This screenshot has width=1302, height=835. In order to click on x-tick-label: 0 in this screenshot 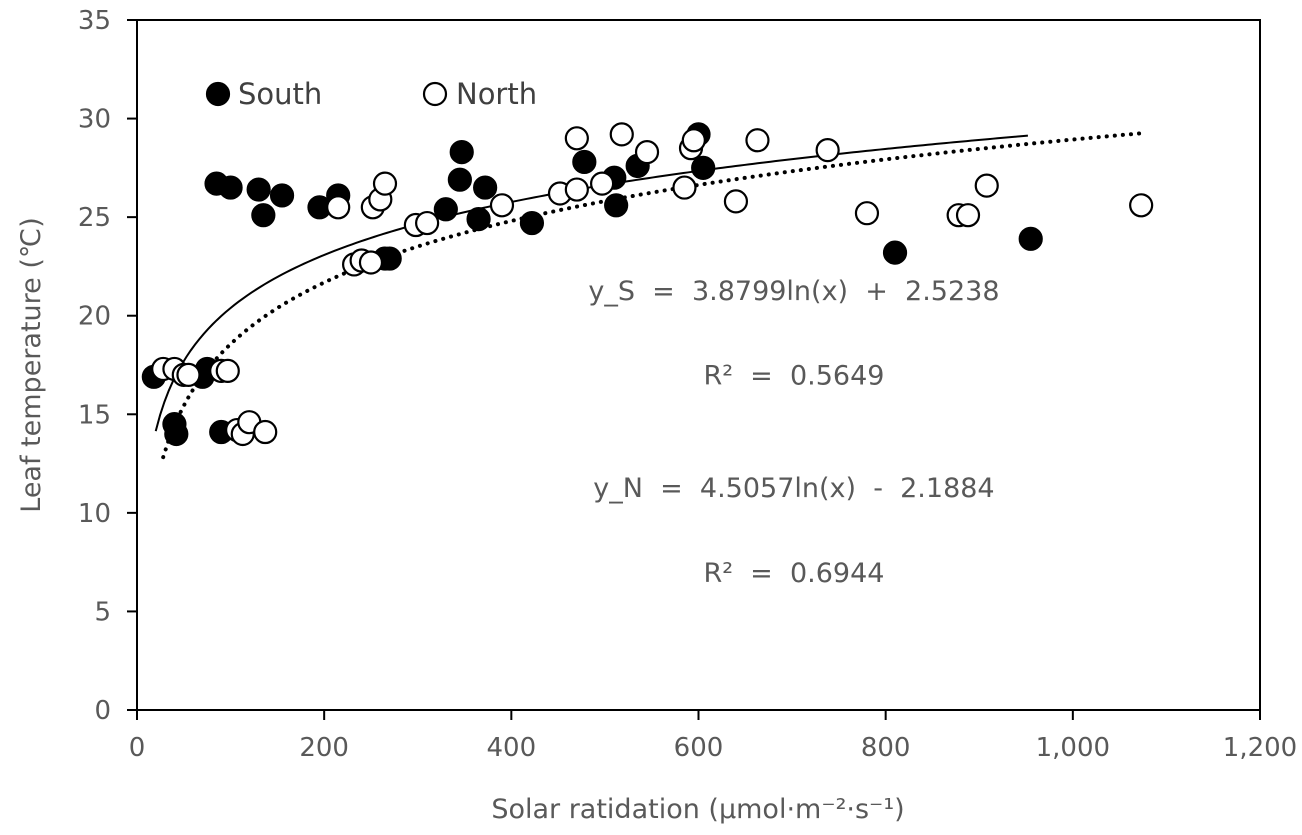, I will do `click(137, 748)`.